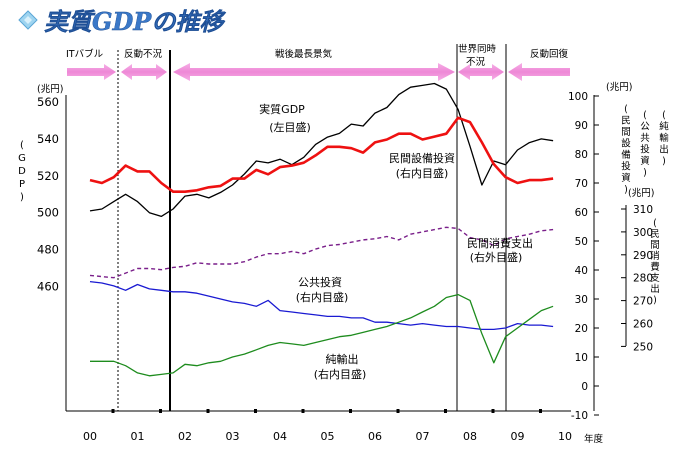  What do you see at coordinates (375, 436) in the screenshot?
I see `x-tick-label: 06` at bounding box center [375, 436].